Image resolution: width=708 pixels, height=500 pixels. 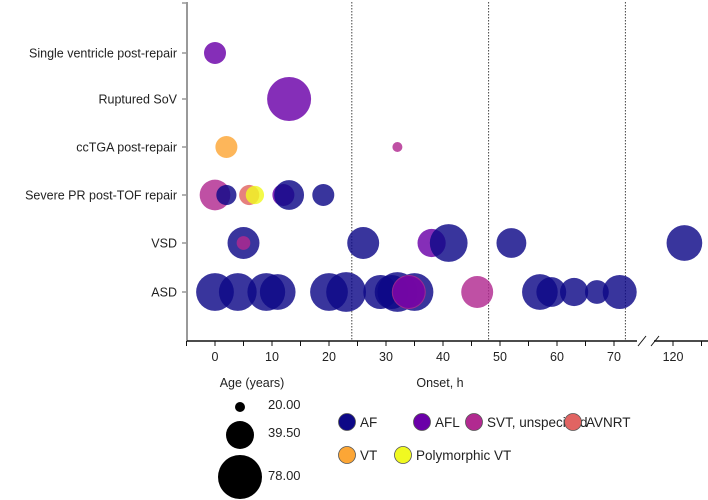 I want to click on x-axis-label: Onset, h, so click(x=439, y=383).